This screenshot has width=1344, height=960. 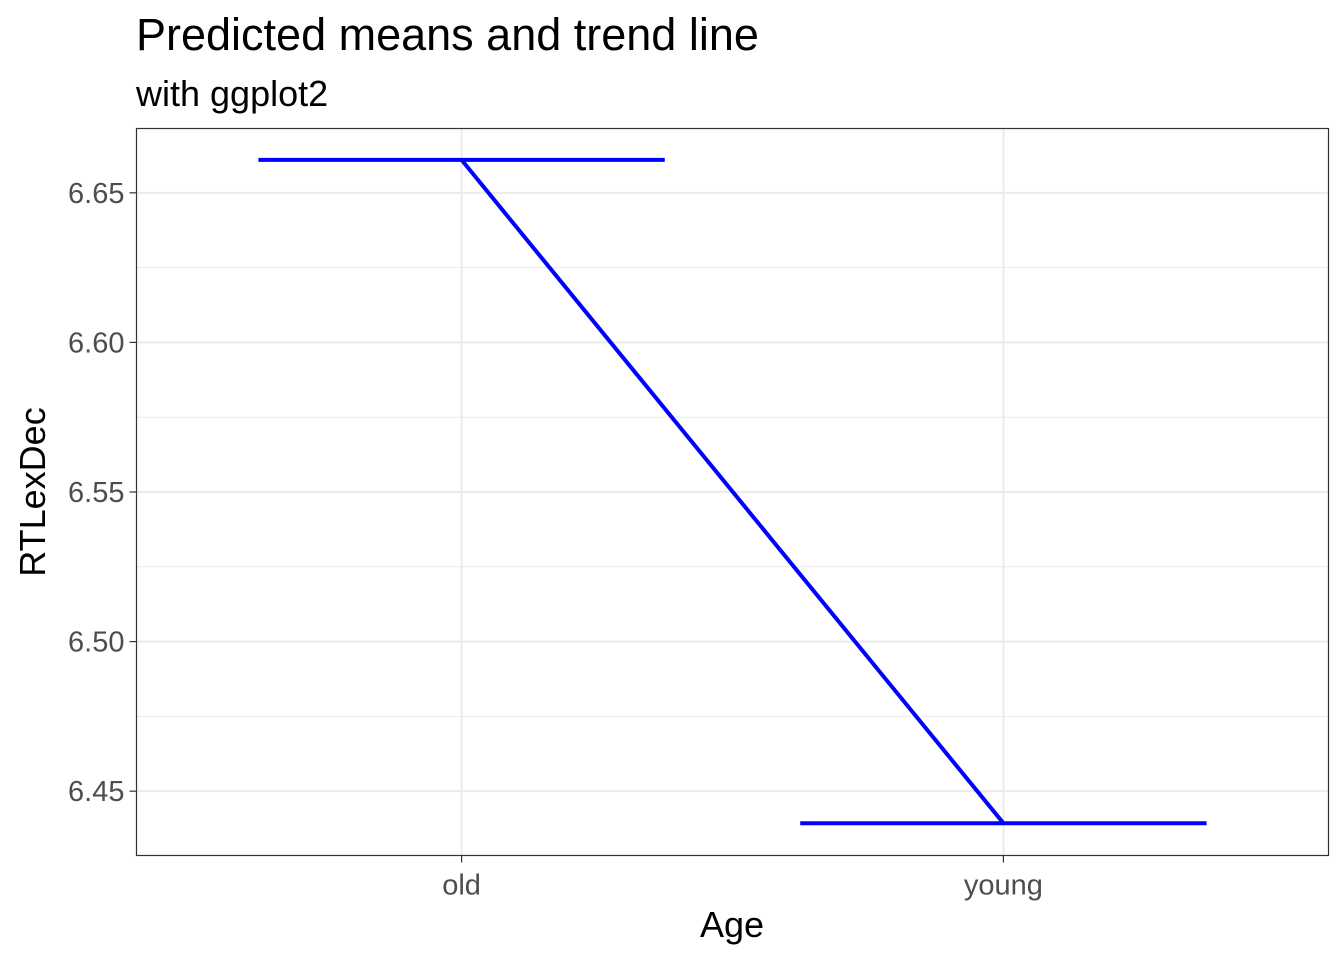 I want to click on x-axis: old young, so click(x=742, y=878).